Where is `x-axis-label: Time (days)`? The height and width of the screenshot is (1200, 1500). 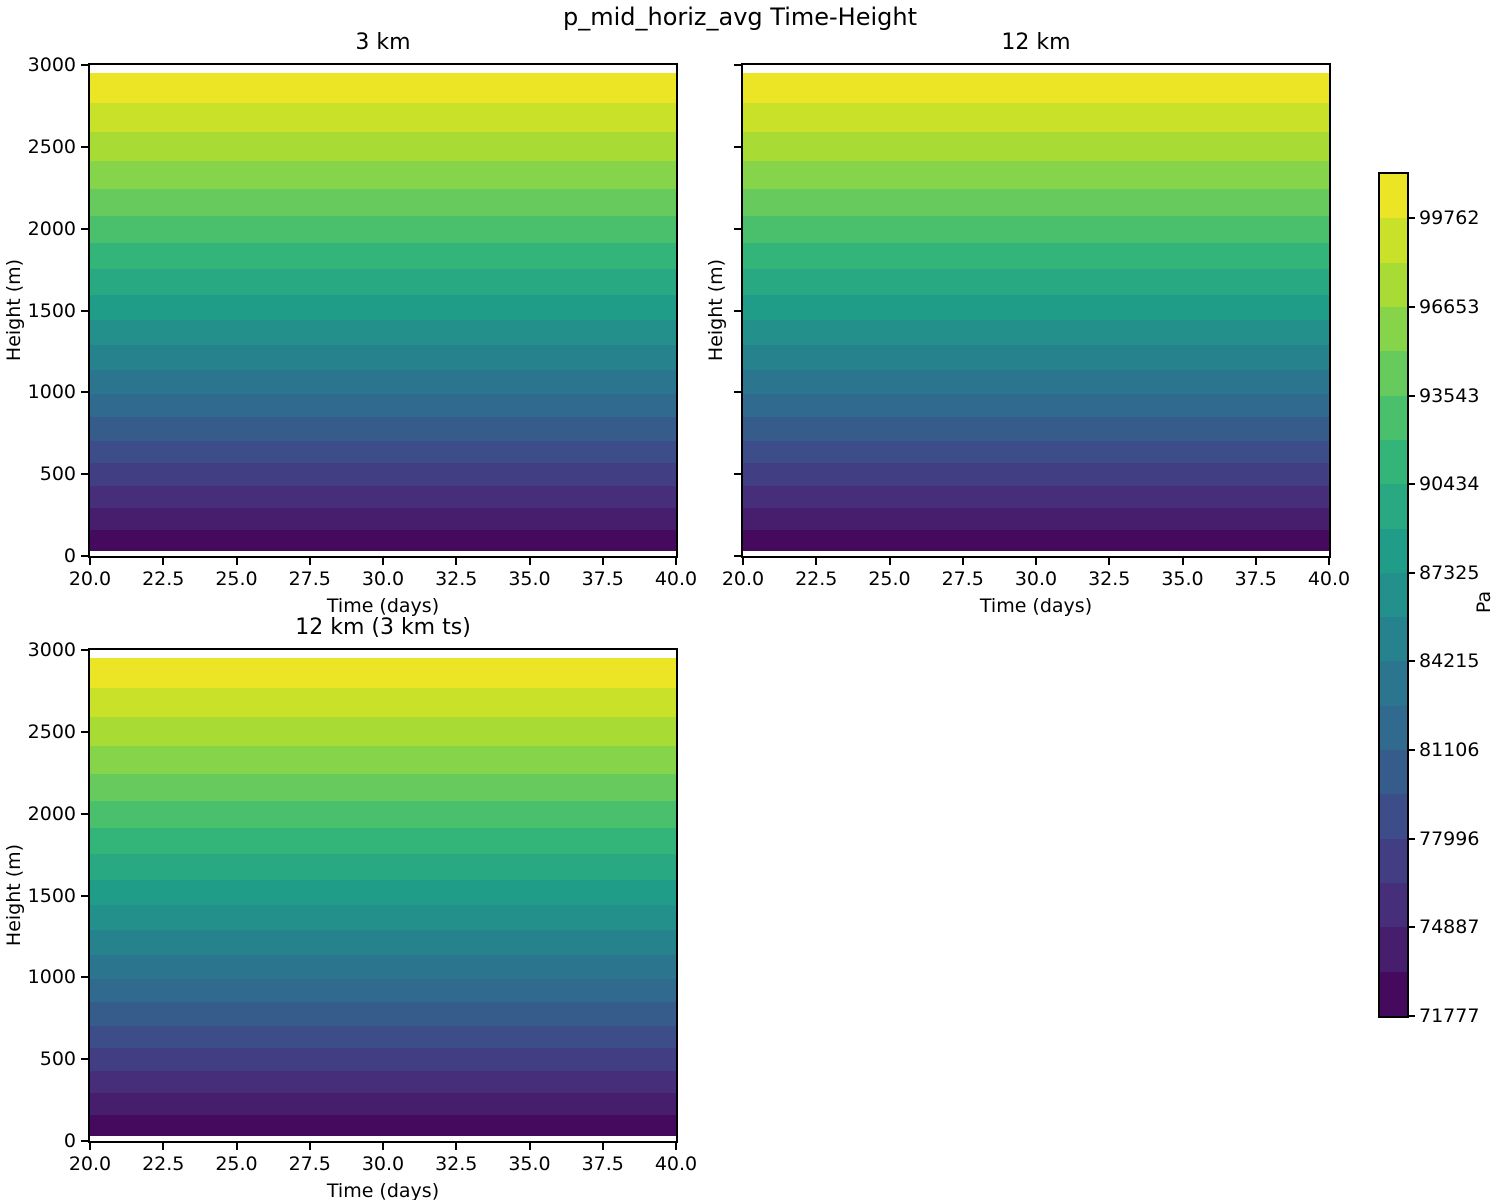
x-axis-label: Time (days) is located at coordinates (383, 1190).